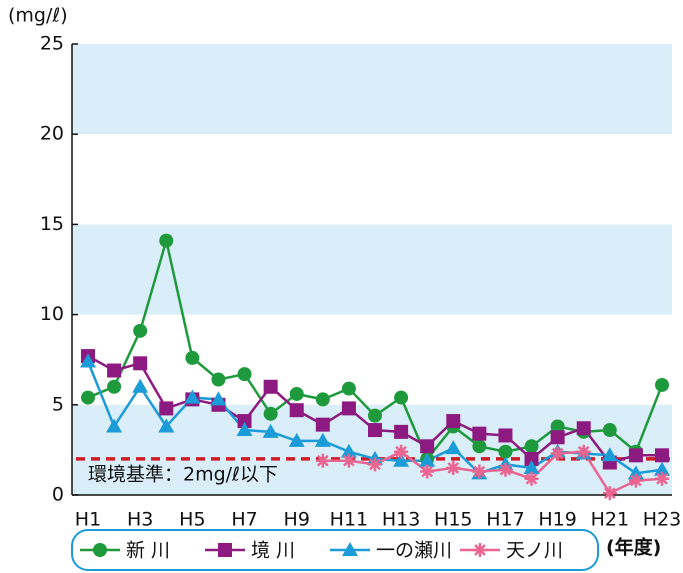 The width and height of the screenshot is (683, 573). What do you see at coordinates (52, 134) in the screenshot?
I see `y-tick-label: 20` at bounding box center [52, 134].